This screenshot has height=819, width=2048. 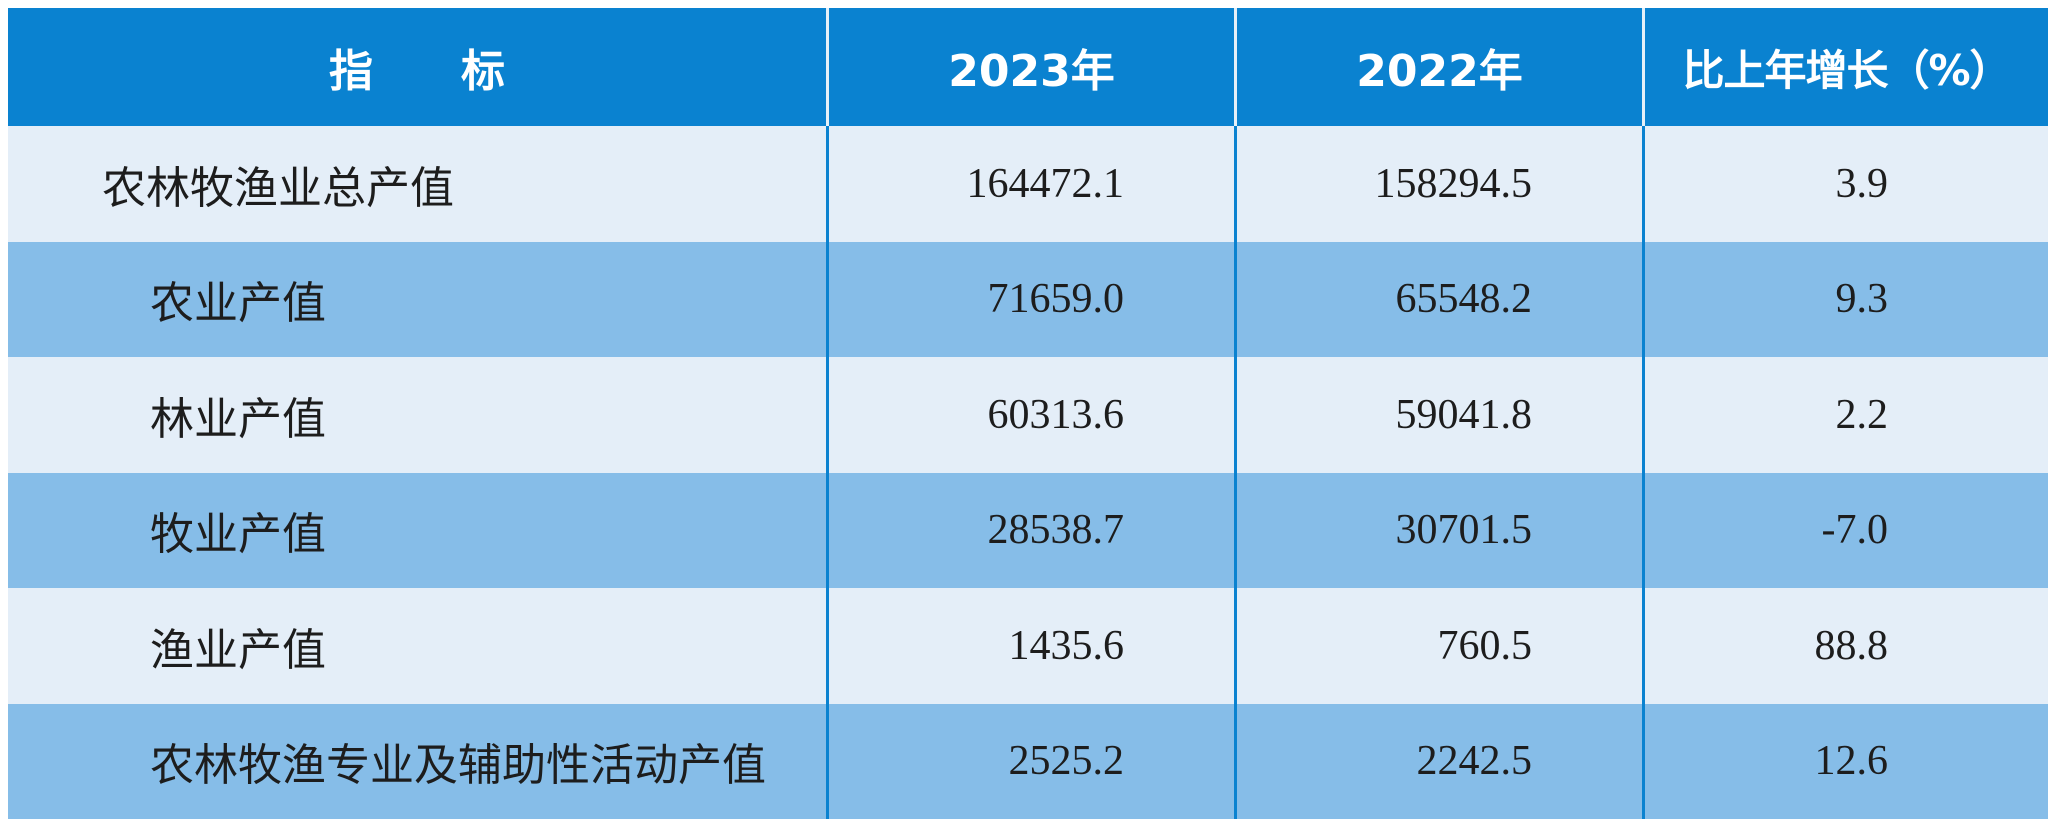 I want to click on row-name-support-services: 农林牧渔专业及辅助性活动产值, so click(x=417, y=761).